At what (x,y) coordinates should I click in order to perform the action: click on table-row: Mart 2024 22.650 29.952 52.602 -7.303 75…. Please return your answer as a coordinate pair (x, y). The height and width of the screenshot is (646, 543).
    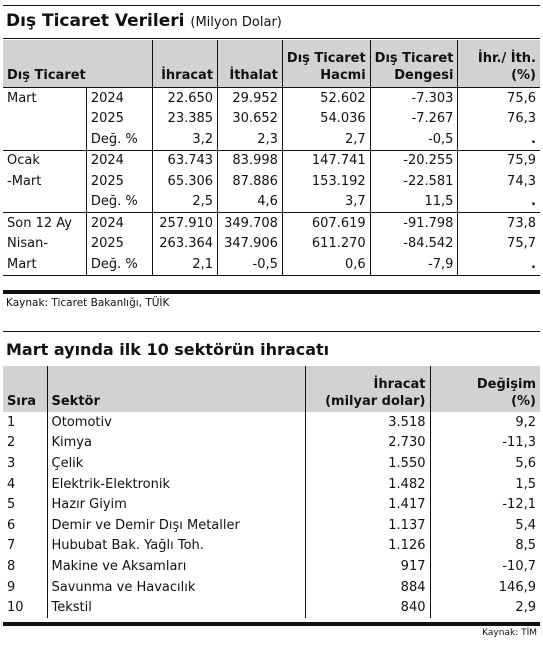
    Looking at the image, I should click on (271, 98).